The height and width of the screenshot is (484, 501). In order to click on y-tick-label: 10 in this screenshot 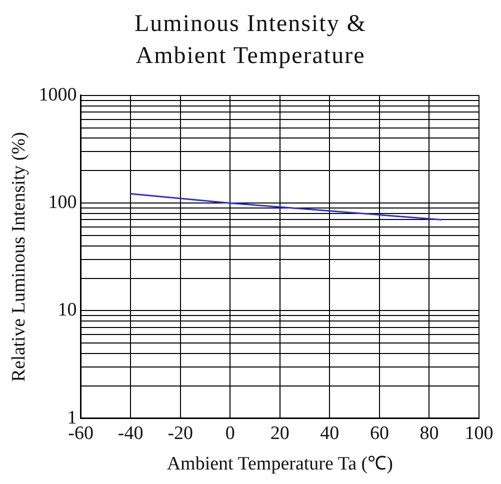, I will do `click(67, 310)`.